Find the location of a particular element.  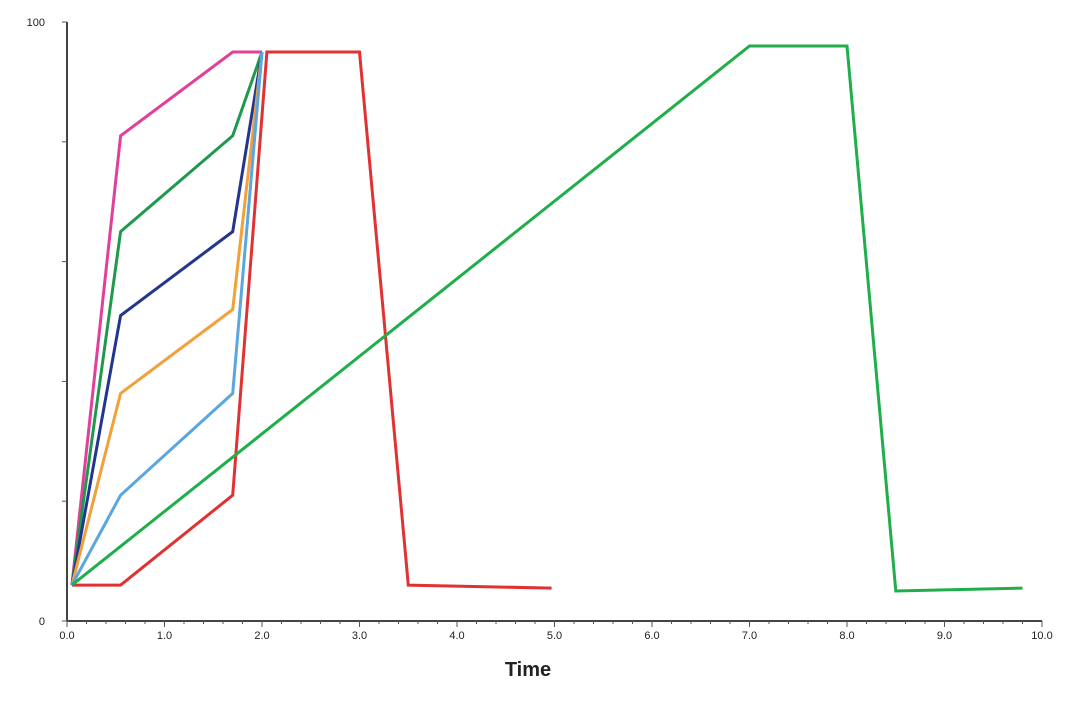

x-axis-title: Time is located at coordinates (528, 670).